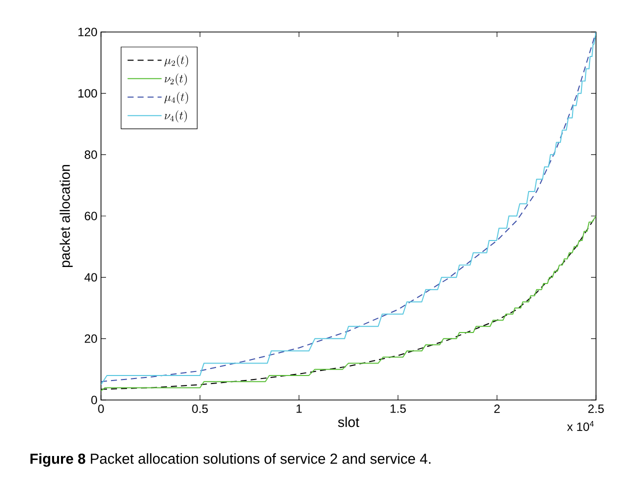 The image size is (633, 496). Describe the element at coordinates (101, 408) in the screenshot. I see `x-tick-label: 0` at that location.